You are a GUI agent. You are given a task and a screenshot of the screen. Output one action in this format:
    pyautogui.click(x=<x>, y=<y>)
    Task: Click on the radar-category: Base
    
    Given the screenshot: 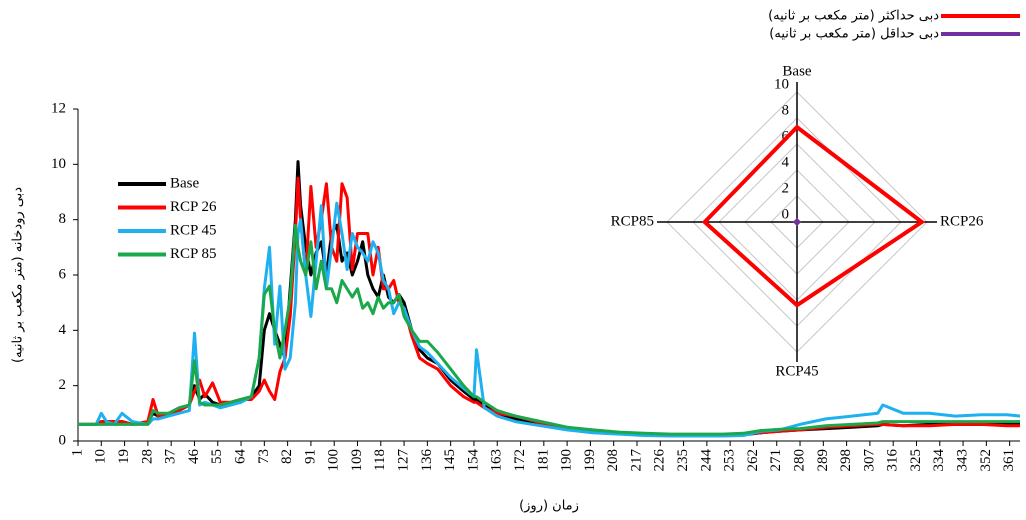 What is the action you would take?
    pyautogui.click(x=797, y=71)
    